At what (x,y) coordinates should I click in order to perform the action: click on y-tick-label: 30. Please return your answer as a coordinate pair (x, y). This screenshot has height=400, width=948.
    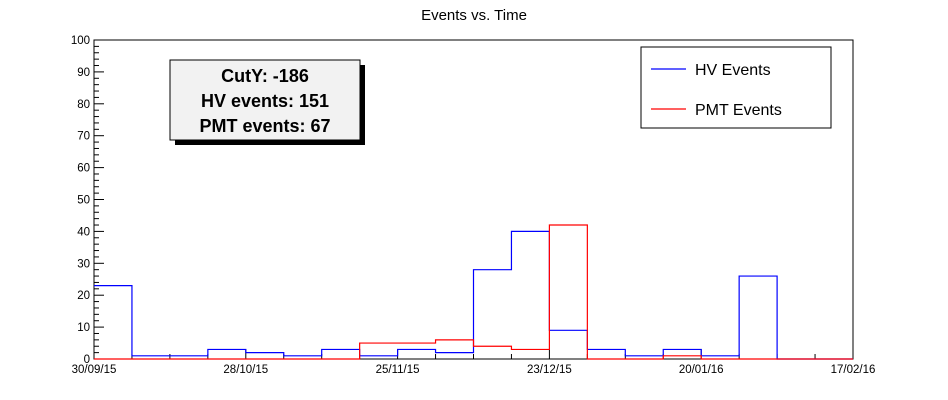
    Looking at the image, I should click on (83, 264).